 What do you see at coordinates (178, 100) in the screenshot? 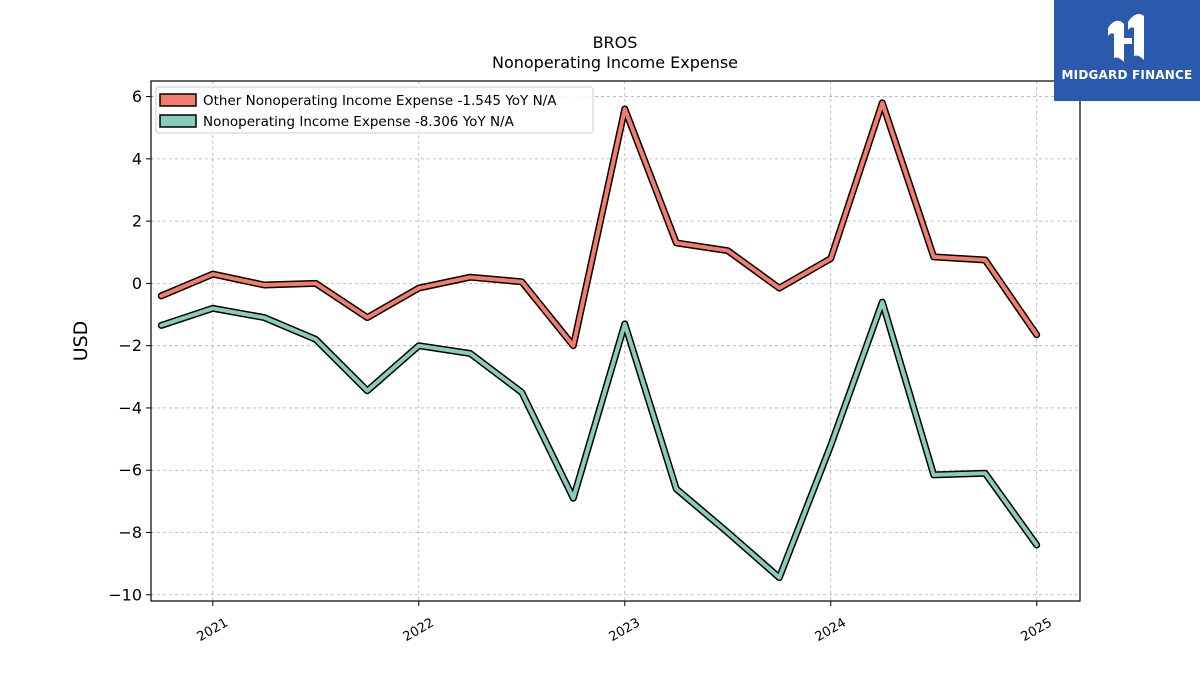
I see `legend-swatch-other` at bounding box center [178, 100].